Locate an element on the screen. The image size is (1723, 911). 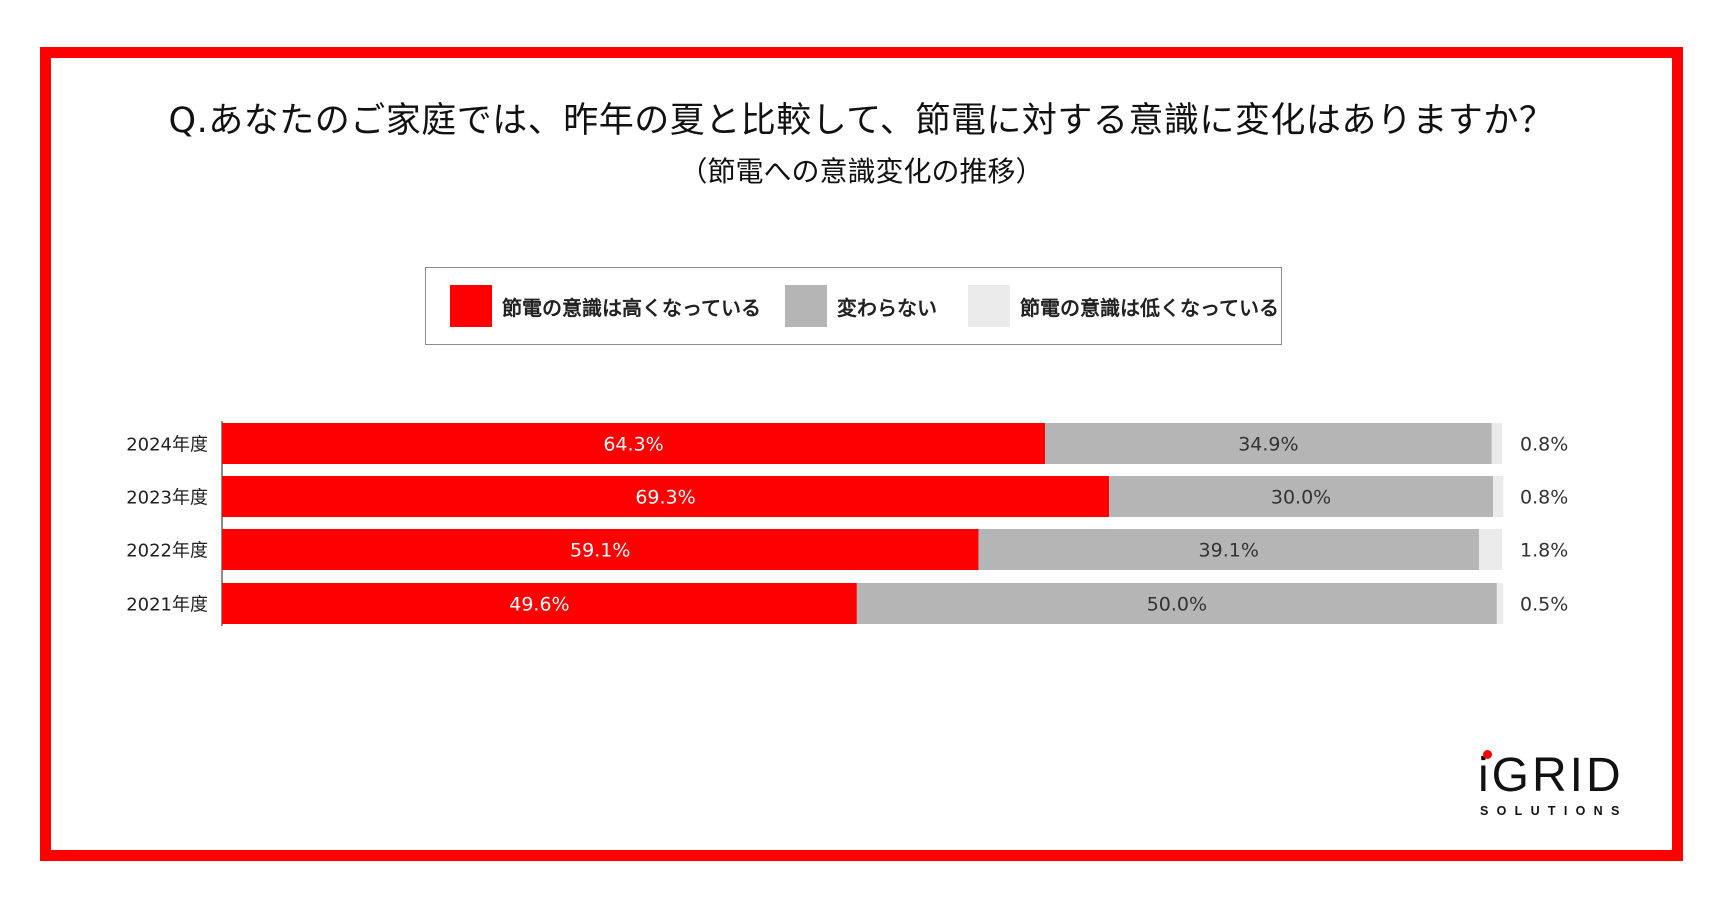
data-label-higher-row-4: 49.6% is located at coordinates (539, 605).